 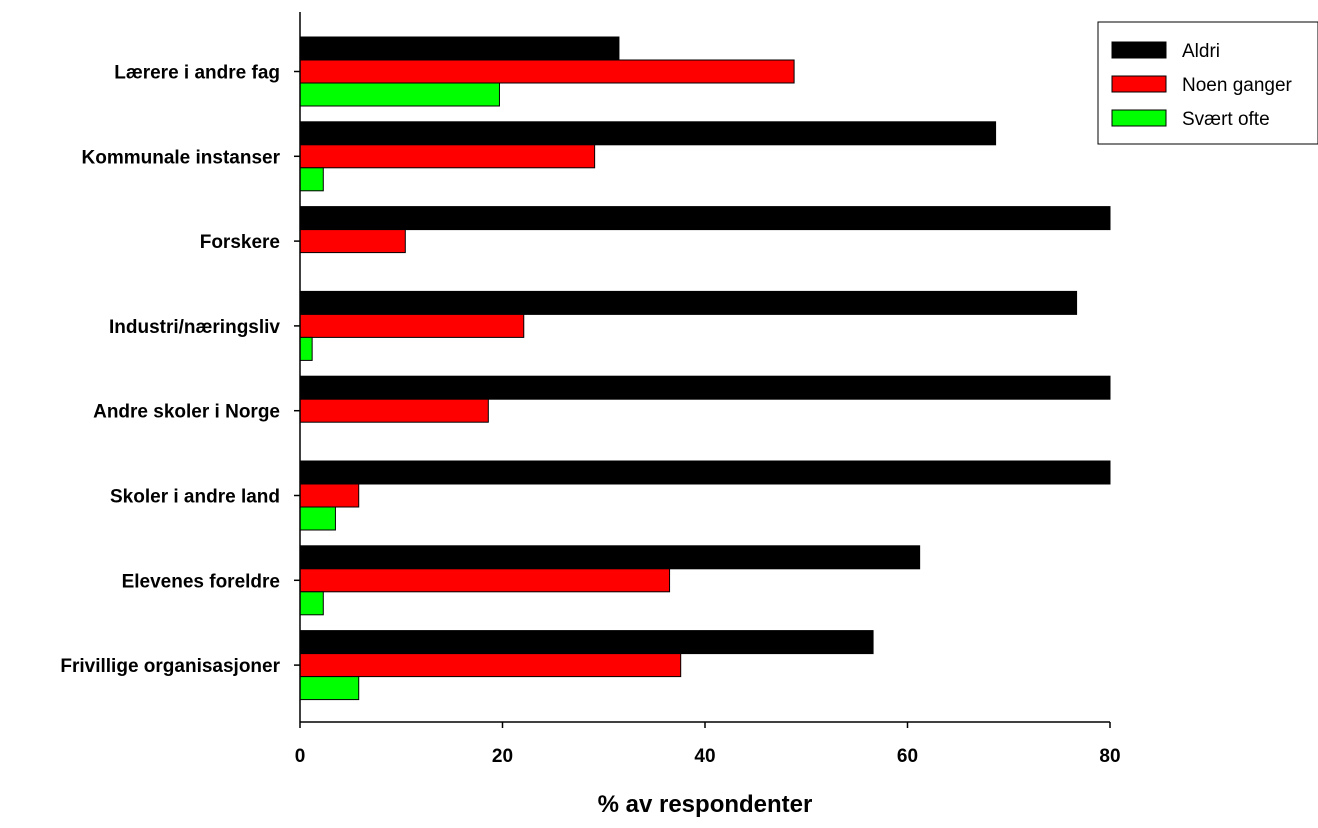 What do you see at coordinates (1109, 756) in the screenshot?
I see `x-tick-label: 80` at bounding box center [1109, 756].